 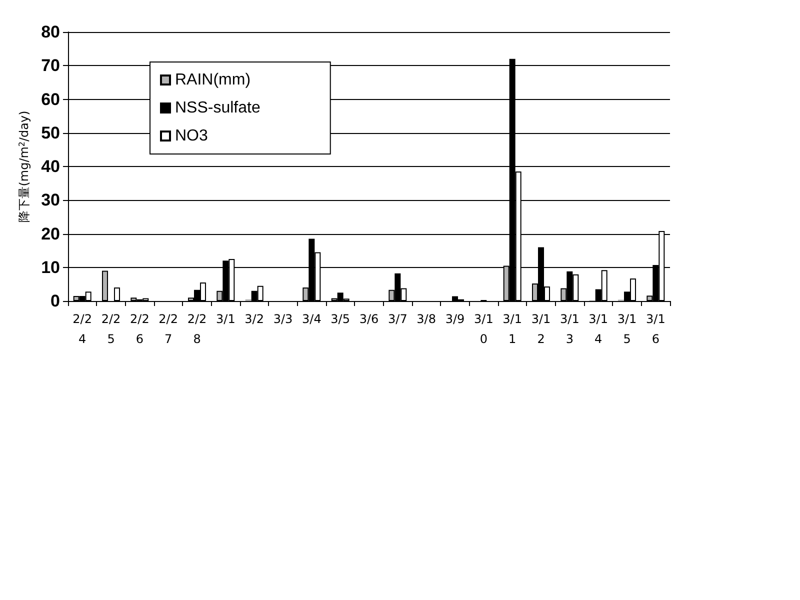 What do you see at coordinates (369, 319) in the screenshot?
I see `x-tick-label: 3/6` at bounding box center [369, 319].